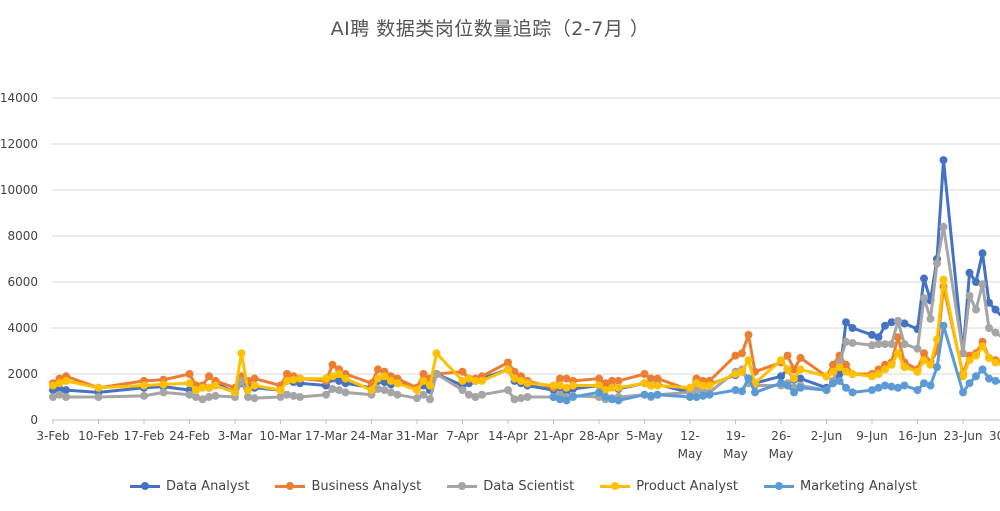 The image size is (1000, 511). What do you see at coordinates (348, 486) in the screenshot?
I see `legend-item: Business Analyst` at bounding box center [348, 486].